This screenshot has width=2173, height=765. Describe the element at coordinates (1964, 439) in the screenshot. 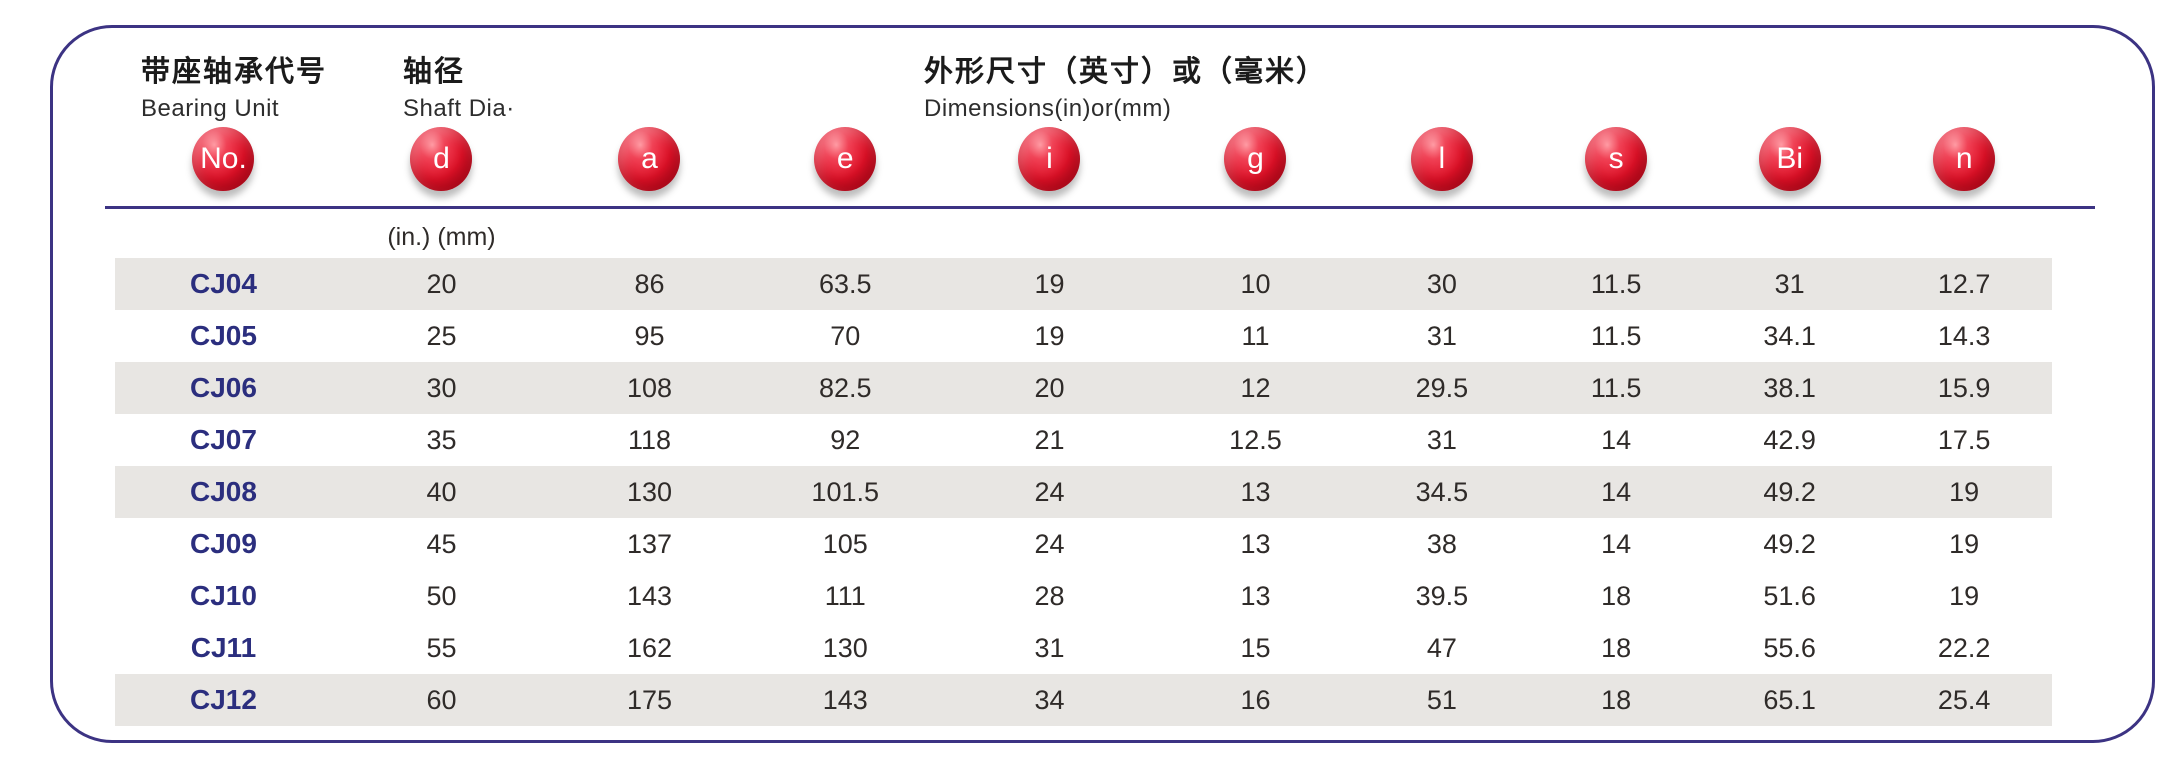

I see `dimension-value: 17.5` at that location.